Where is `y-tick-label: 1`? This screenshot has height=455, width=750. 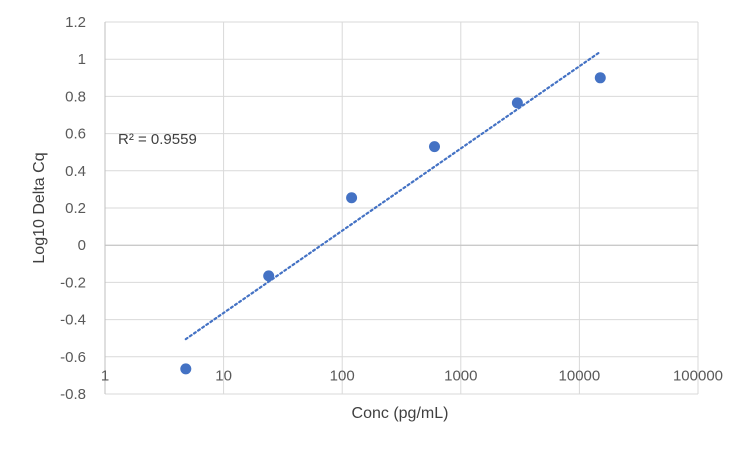 y-tick-label: 1 is located at coordinates (82, 59).